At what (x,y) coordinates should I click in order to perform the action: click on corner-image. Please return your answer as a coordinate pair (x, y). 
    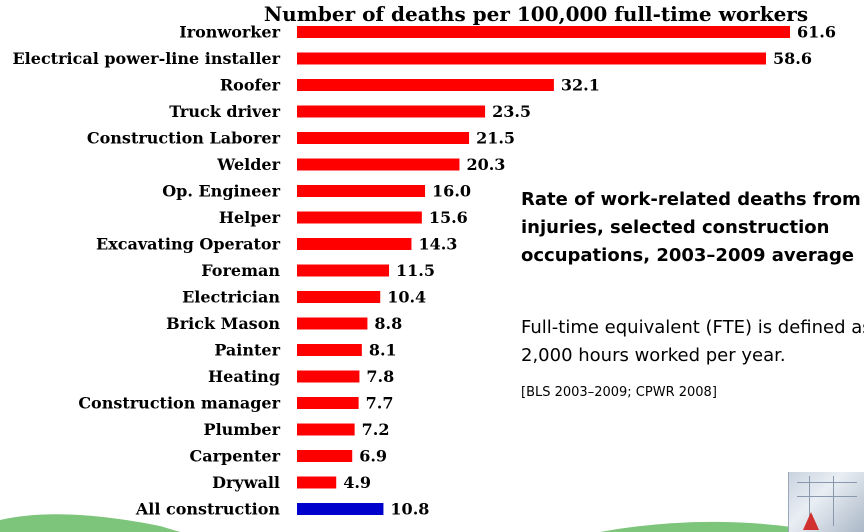
    Looking at the image, I should click on (826, 502).